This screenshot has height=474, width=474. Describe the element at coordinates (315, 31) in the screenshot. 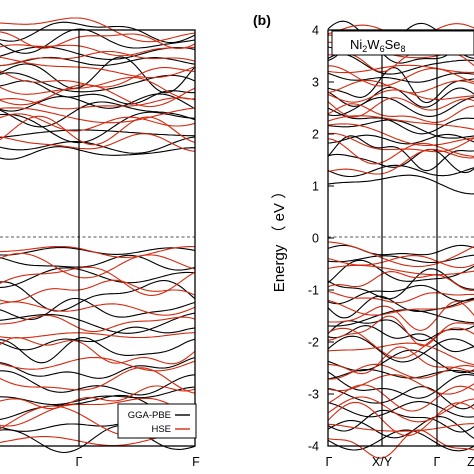

I see `y-tick-label: 4` at that location.